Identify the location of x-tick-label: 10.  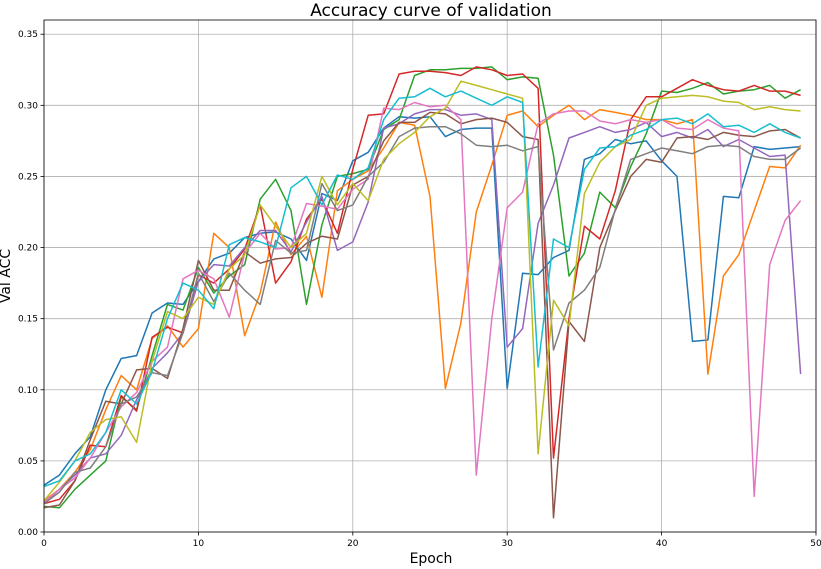
(199, 544).